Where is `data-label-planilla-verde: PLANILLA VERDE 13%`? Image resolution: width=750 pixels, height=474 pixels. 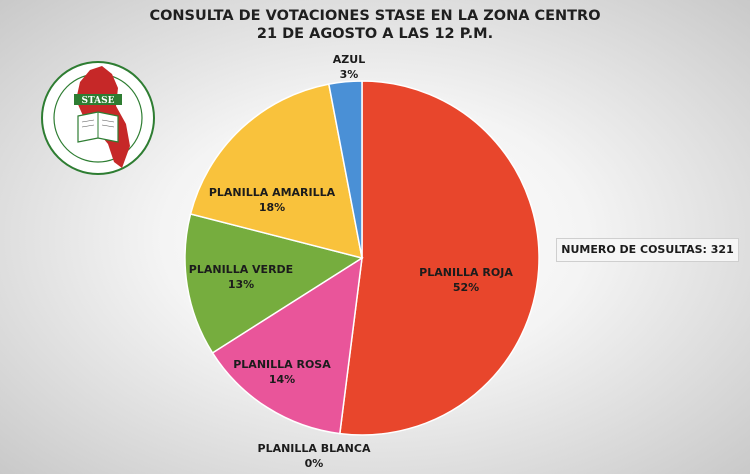 data-label-planilla-verde: PLANILLA VERDE 13% is located at coordinates (241, 277).